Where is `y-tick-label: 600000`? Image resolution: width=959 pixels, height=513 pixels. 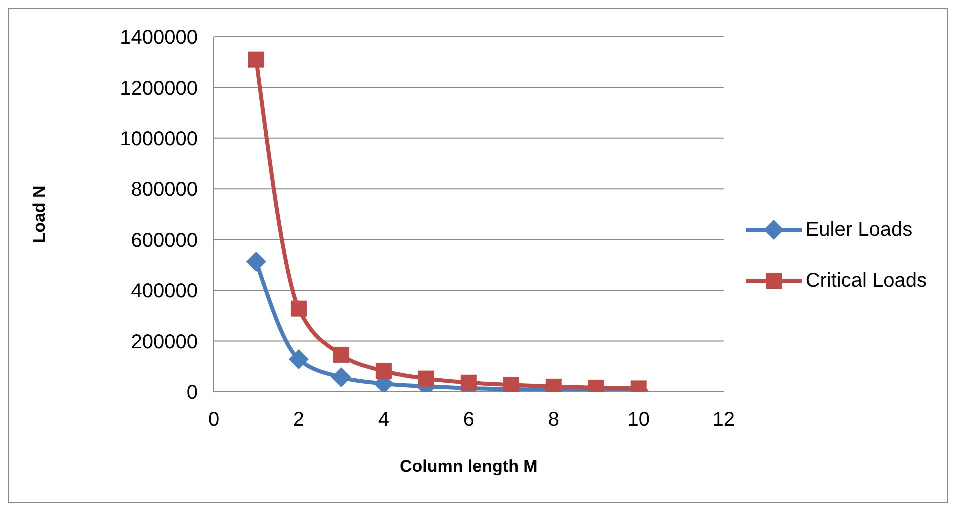 y-tick-label: 600000 is located at coordinates (164, 241).